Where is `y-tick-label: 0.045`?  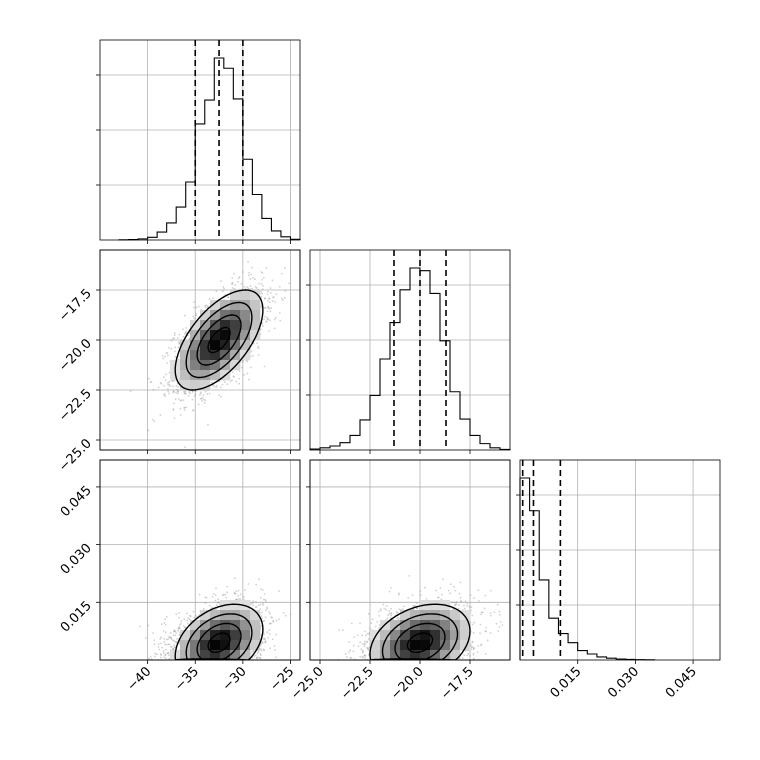 y-tick-label: 0.045 is located at coordinates (76, 501).